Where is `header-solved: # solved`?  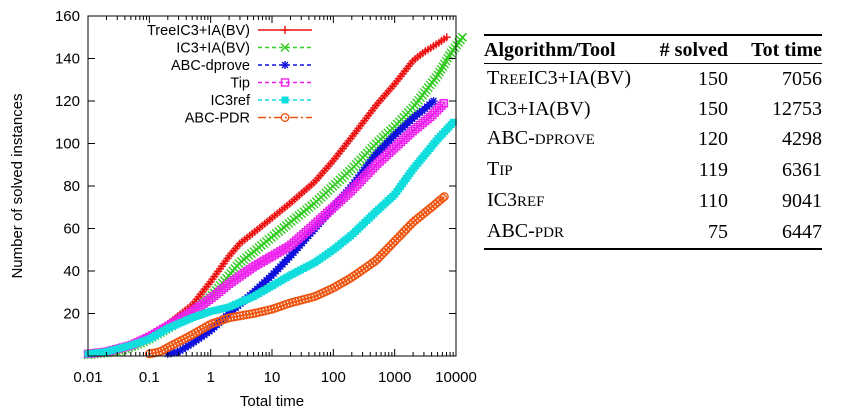
header-solved: # solved is located at coordinates (693, 50).